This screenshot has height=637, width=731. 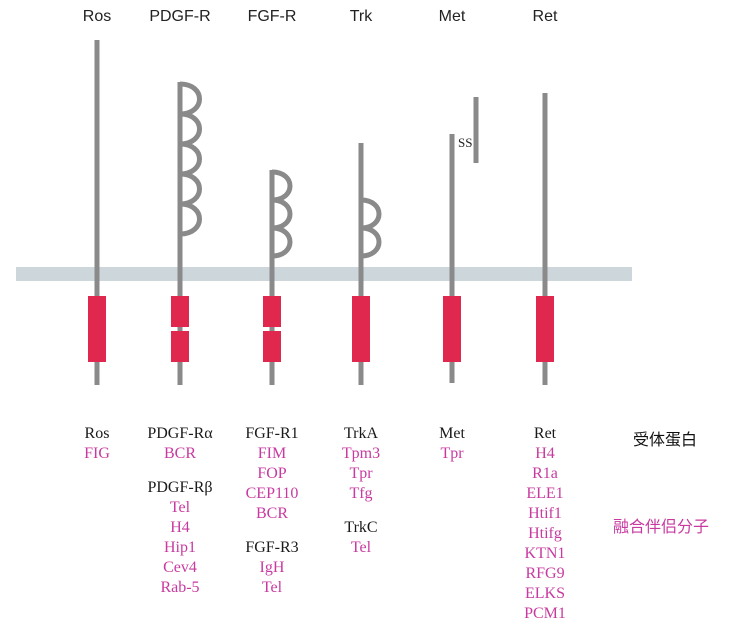 I want to click on receptor-name: Met, so click(x=452, y=433).